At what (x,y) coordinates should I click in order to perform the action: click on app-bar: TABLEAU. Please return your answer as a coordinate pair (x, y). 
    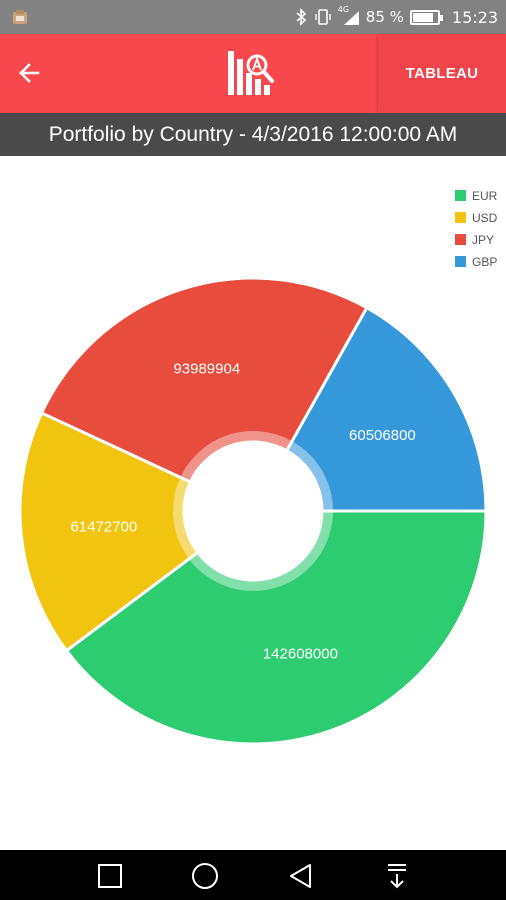
    Looking at the image, I should click on (253, 73).